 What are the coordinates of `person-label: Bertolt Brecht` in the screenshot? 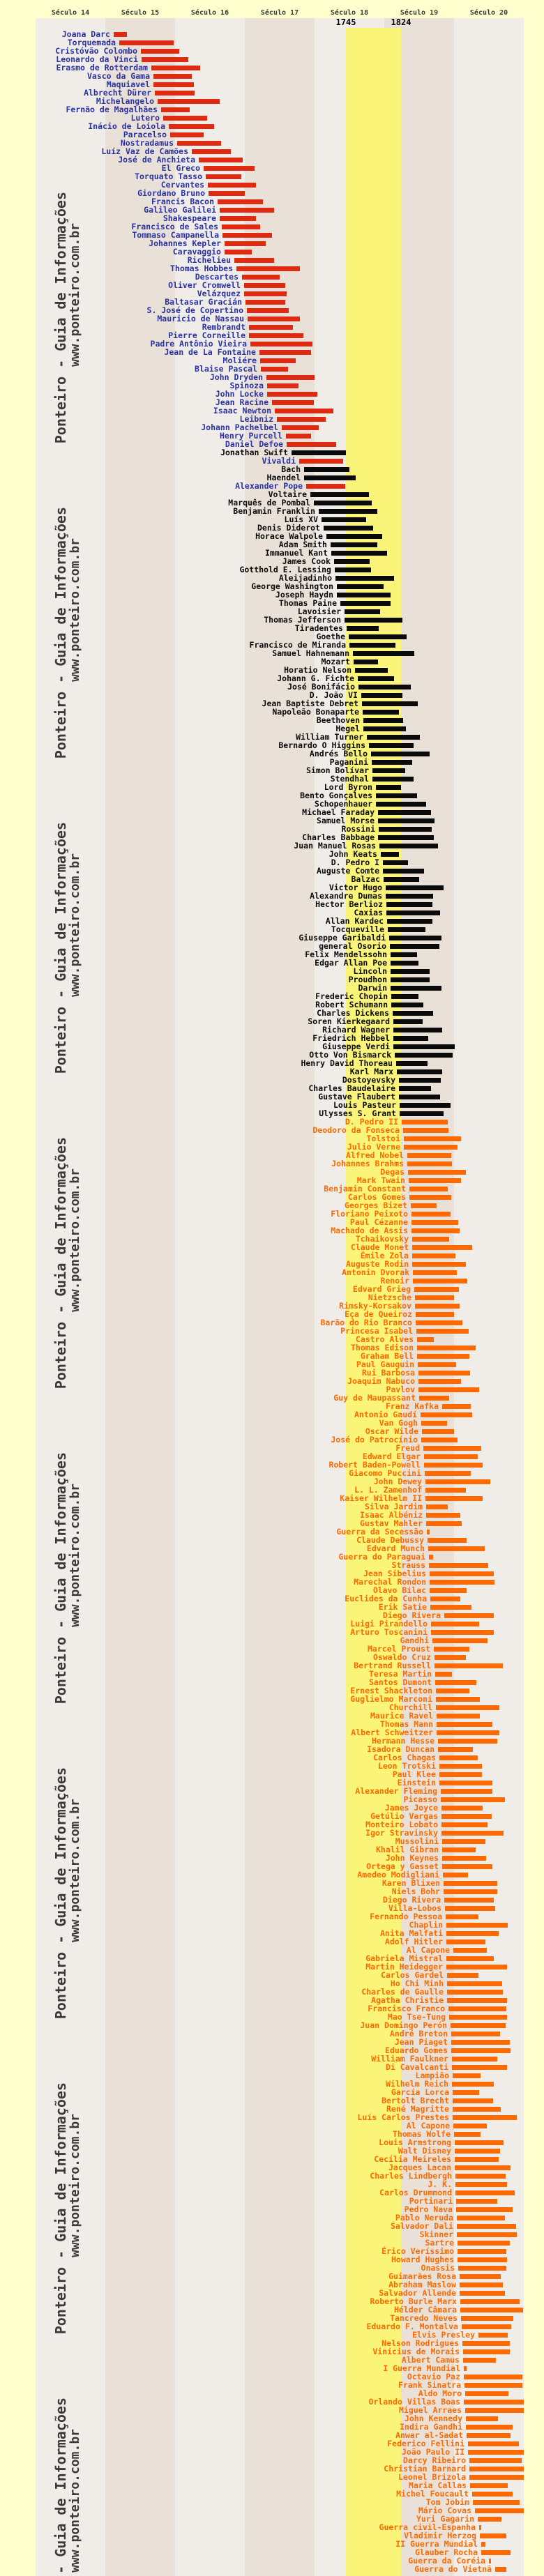 It's located at (415, 2100).